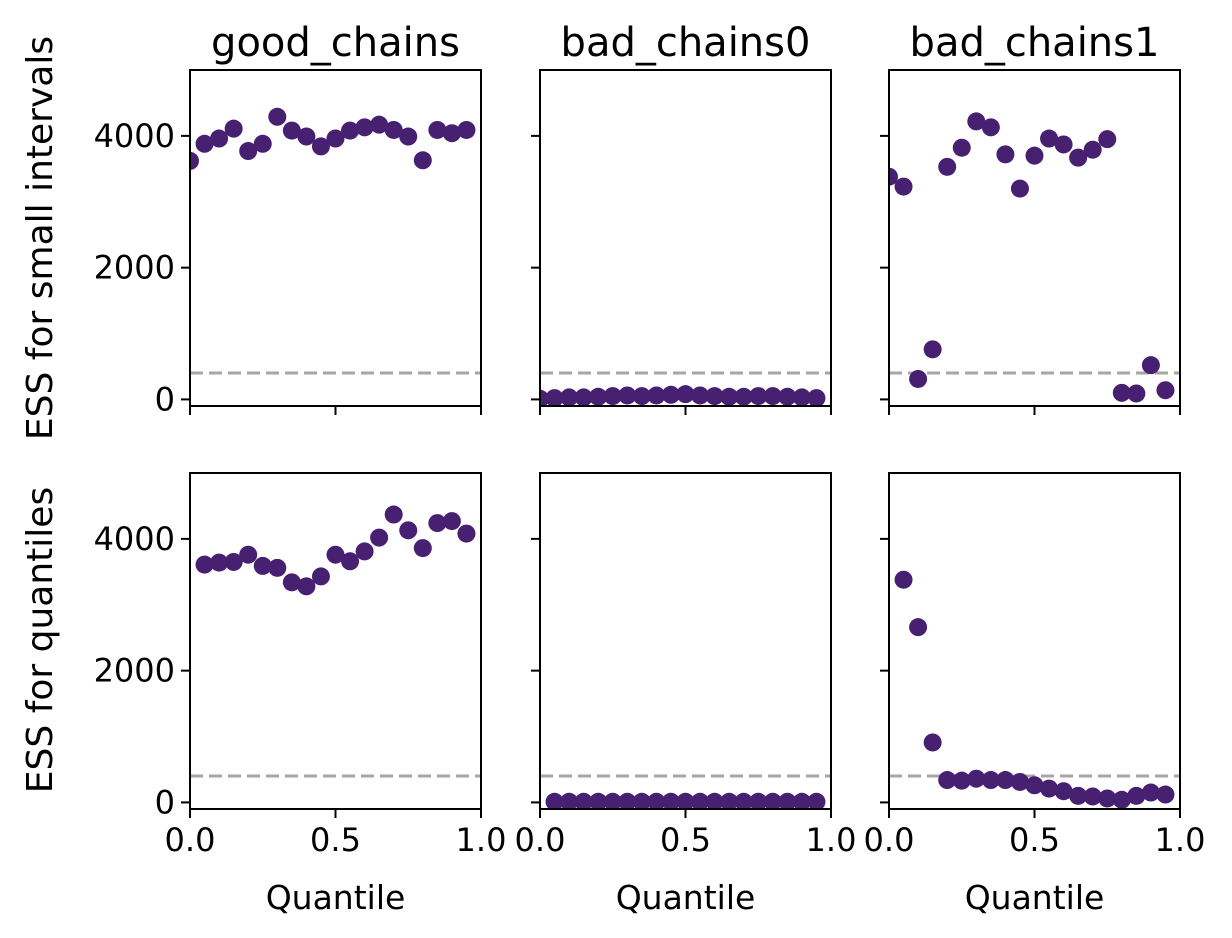  What do you see at coordinates (335, 43) in the screenshot?
I see `column-title: good_chains` at bounding box center [335, 43].